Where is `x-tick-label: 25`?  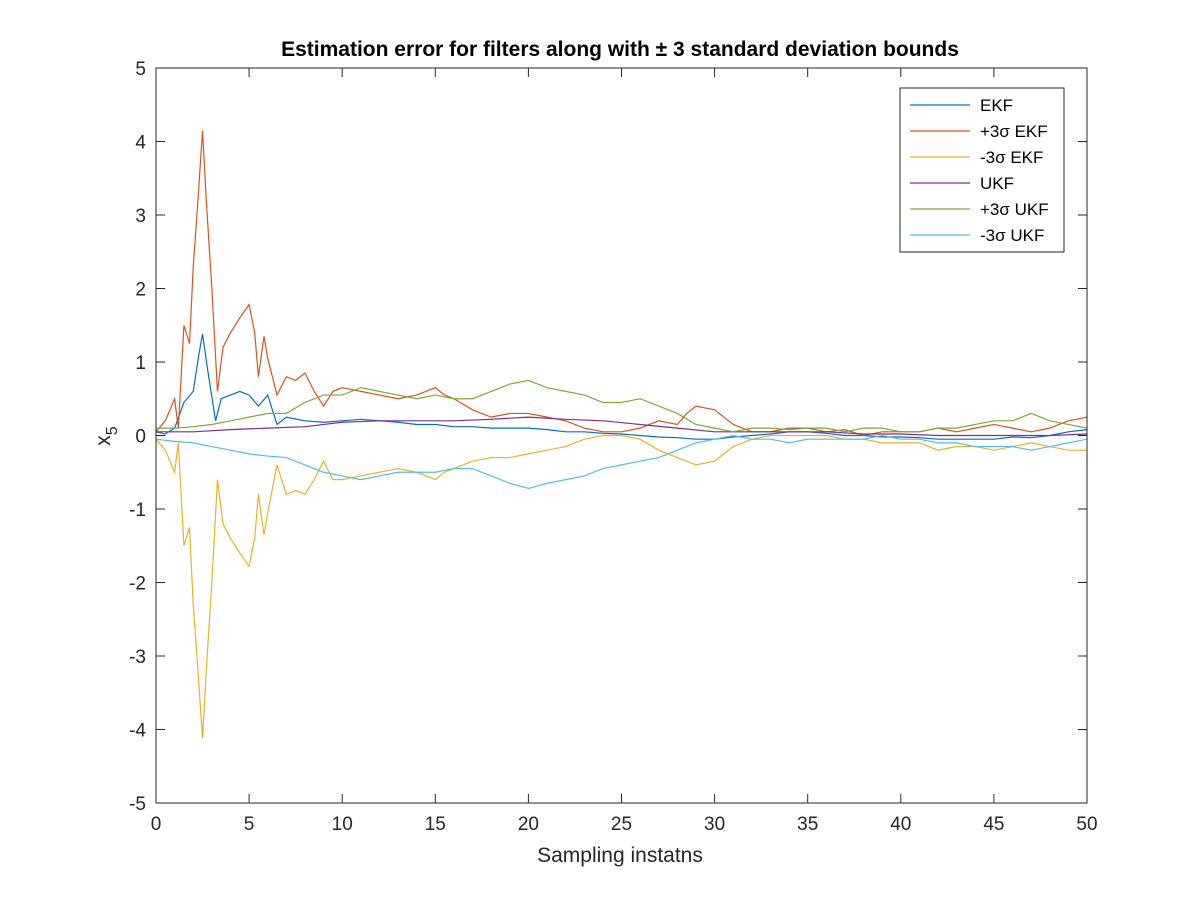 x-tick-label: 25 is located at coordinates (621, 824).